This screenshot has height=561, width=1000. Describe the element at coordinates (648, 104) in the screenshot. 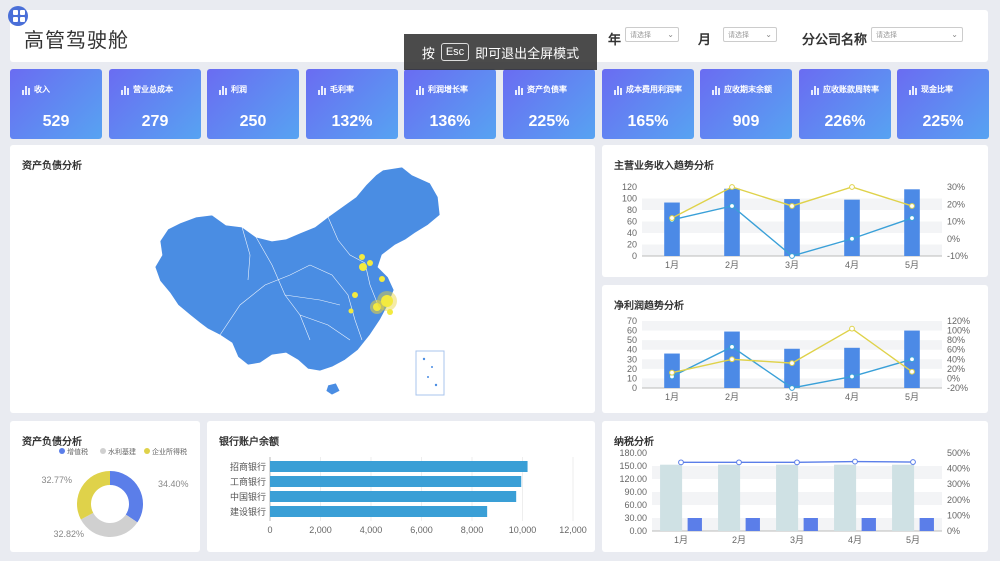

I see `kpi-card: 成本费用利润率 165%` at that location.